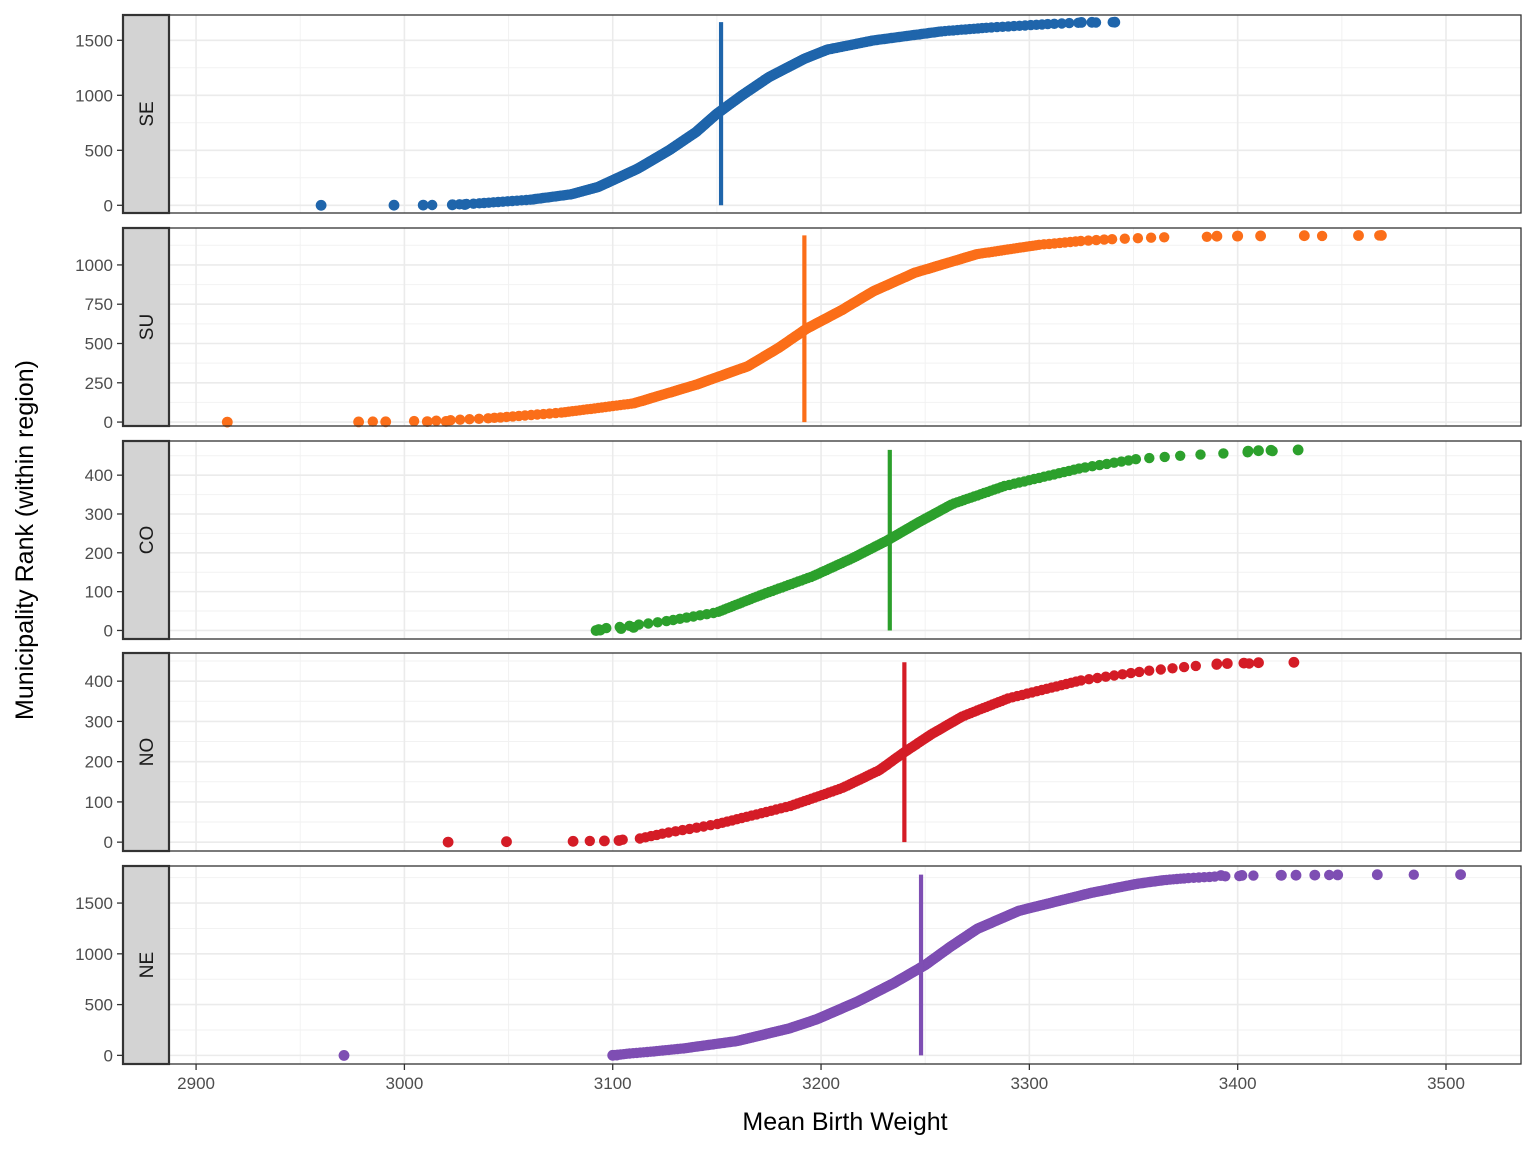  I want to click on x-tick-label: 3000, so click(404, 1083).